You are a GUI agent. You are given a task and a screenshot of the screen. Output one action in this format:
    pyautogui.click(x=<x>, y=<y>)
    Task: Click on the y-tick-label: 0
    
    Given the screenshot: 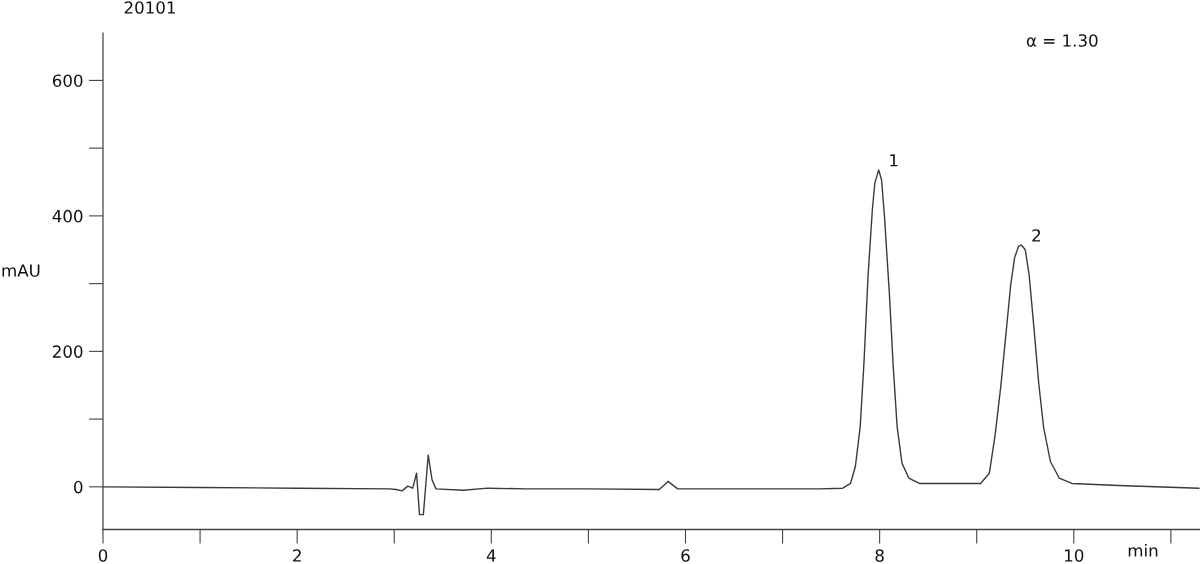 What is the action you would take?
    pyautogui.click(x=78, y=487)
    